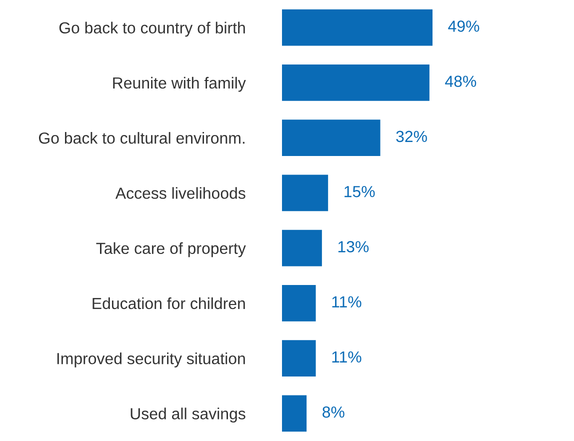 The height and width of the screenshot is (441, 574). Describe the element at coordinates (141, 138) in the screenshot. I see `y-tick-label: Go back to cultural environm.` at that location.